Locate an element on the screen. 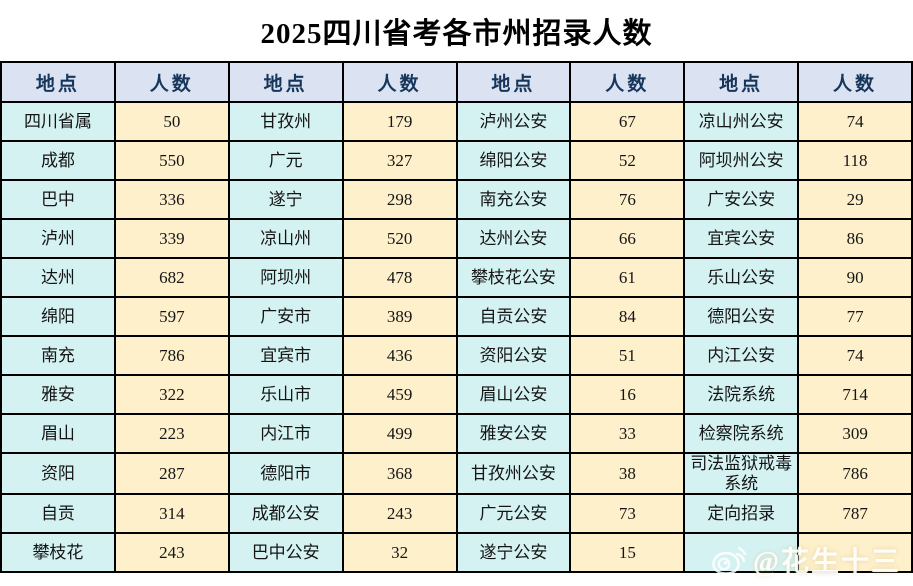 The image size is (913, 586). count-cell: 15 is located at coordinates (627, 553).